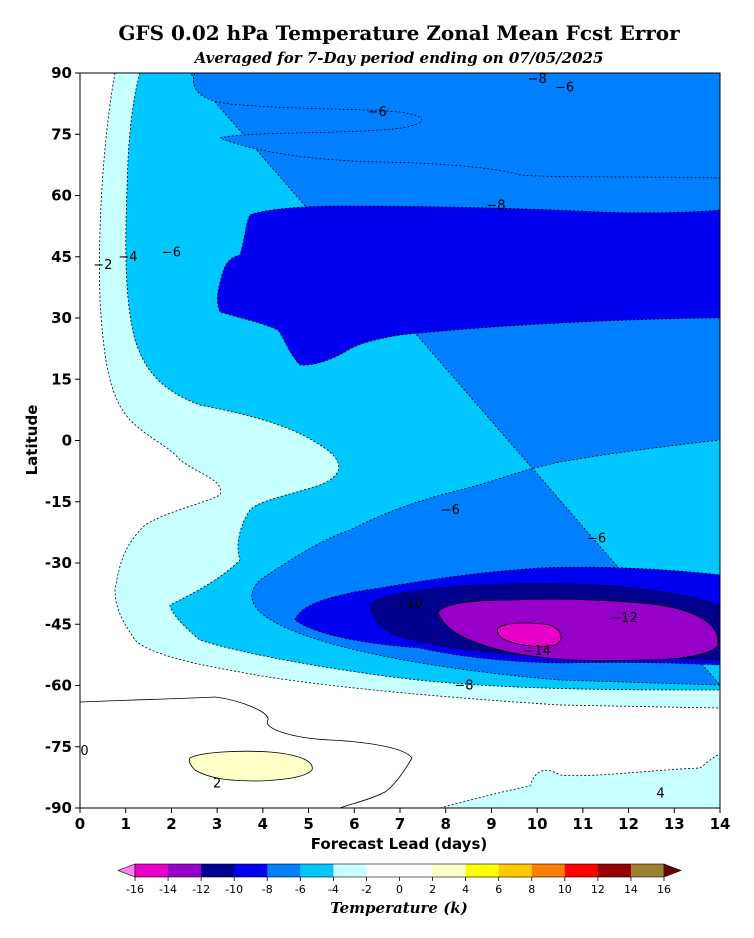 This screenshot has height=938, width=754. What do you see at coordinates (32, 440) in the screenshot?
I see `y-axis-label: Latitude` at bounding box center [32, 440].